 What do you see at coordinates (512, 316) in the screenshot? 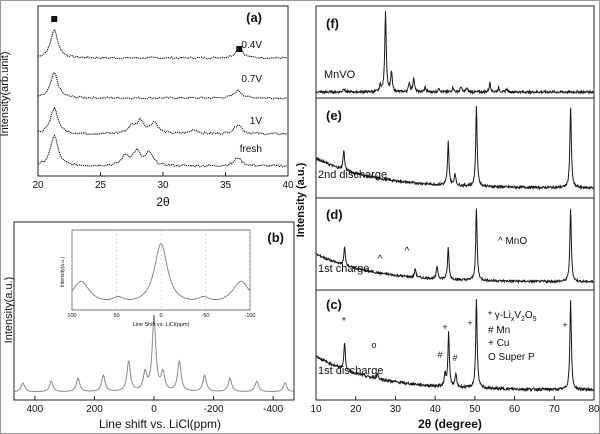
I see `legend-gamma-line: * γ-LixV2O5` at bounding box center [512, 316].